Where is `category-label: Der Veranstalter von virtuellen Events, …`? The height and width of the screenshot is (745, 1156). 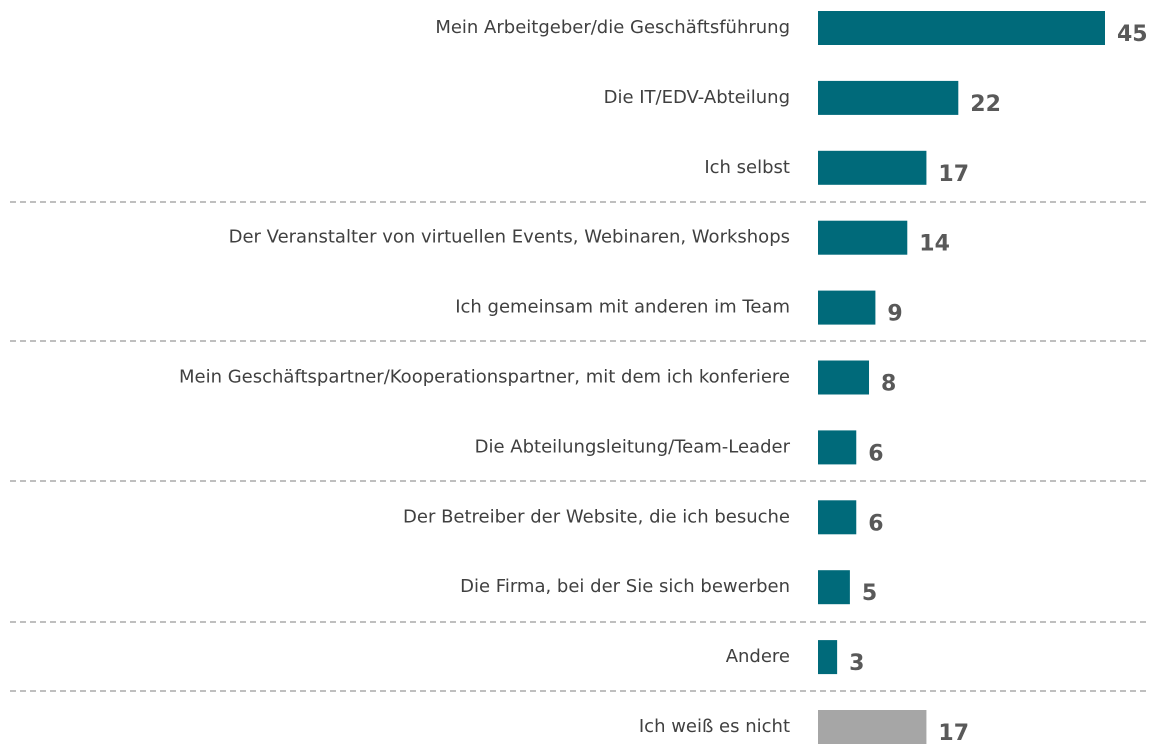 category-label: Der Veranstalter von virtuellen Events, … is located at coordinates (509, 237).